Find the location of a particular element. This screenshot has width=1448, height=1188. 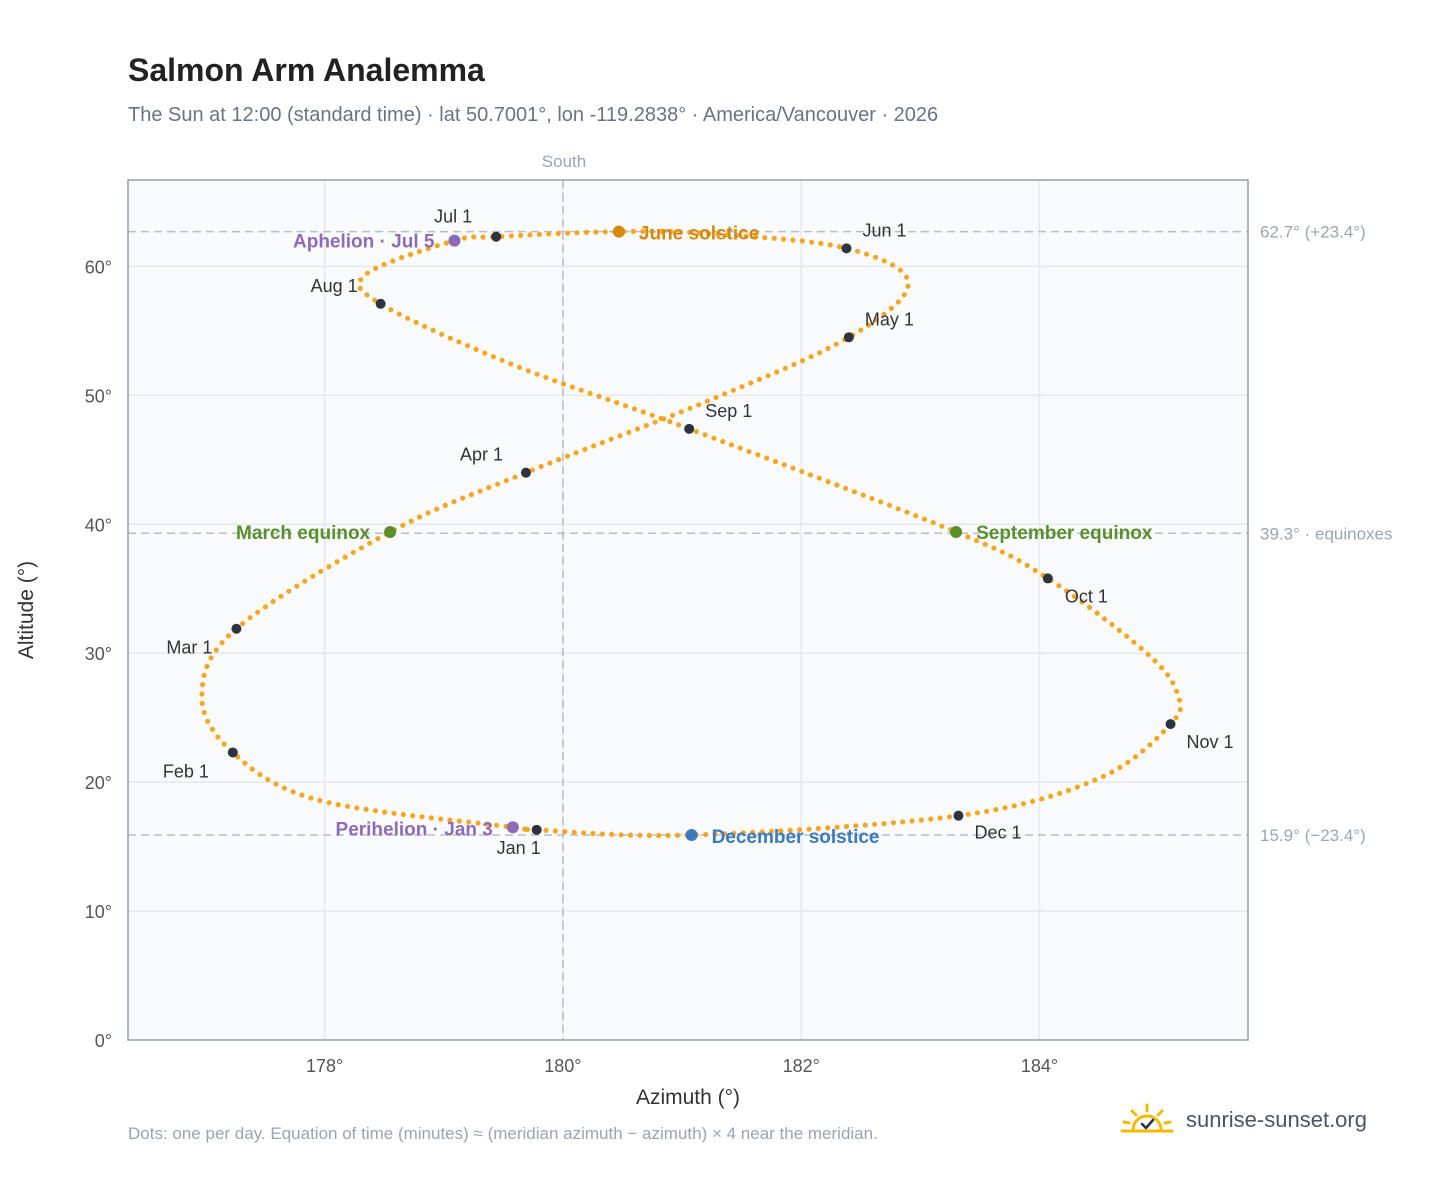

meridian-label: South is located at coordinates (564, 161).